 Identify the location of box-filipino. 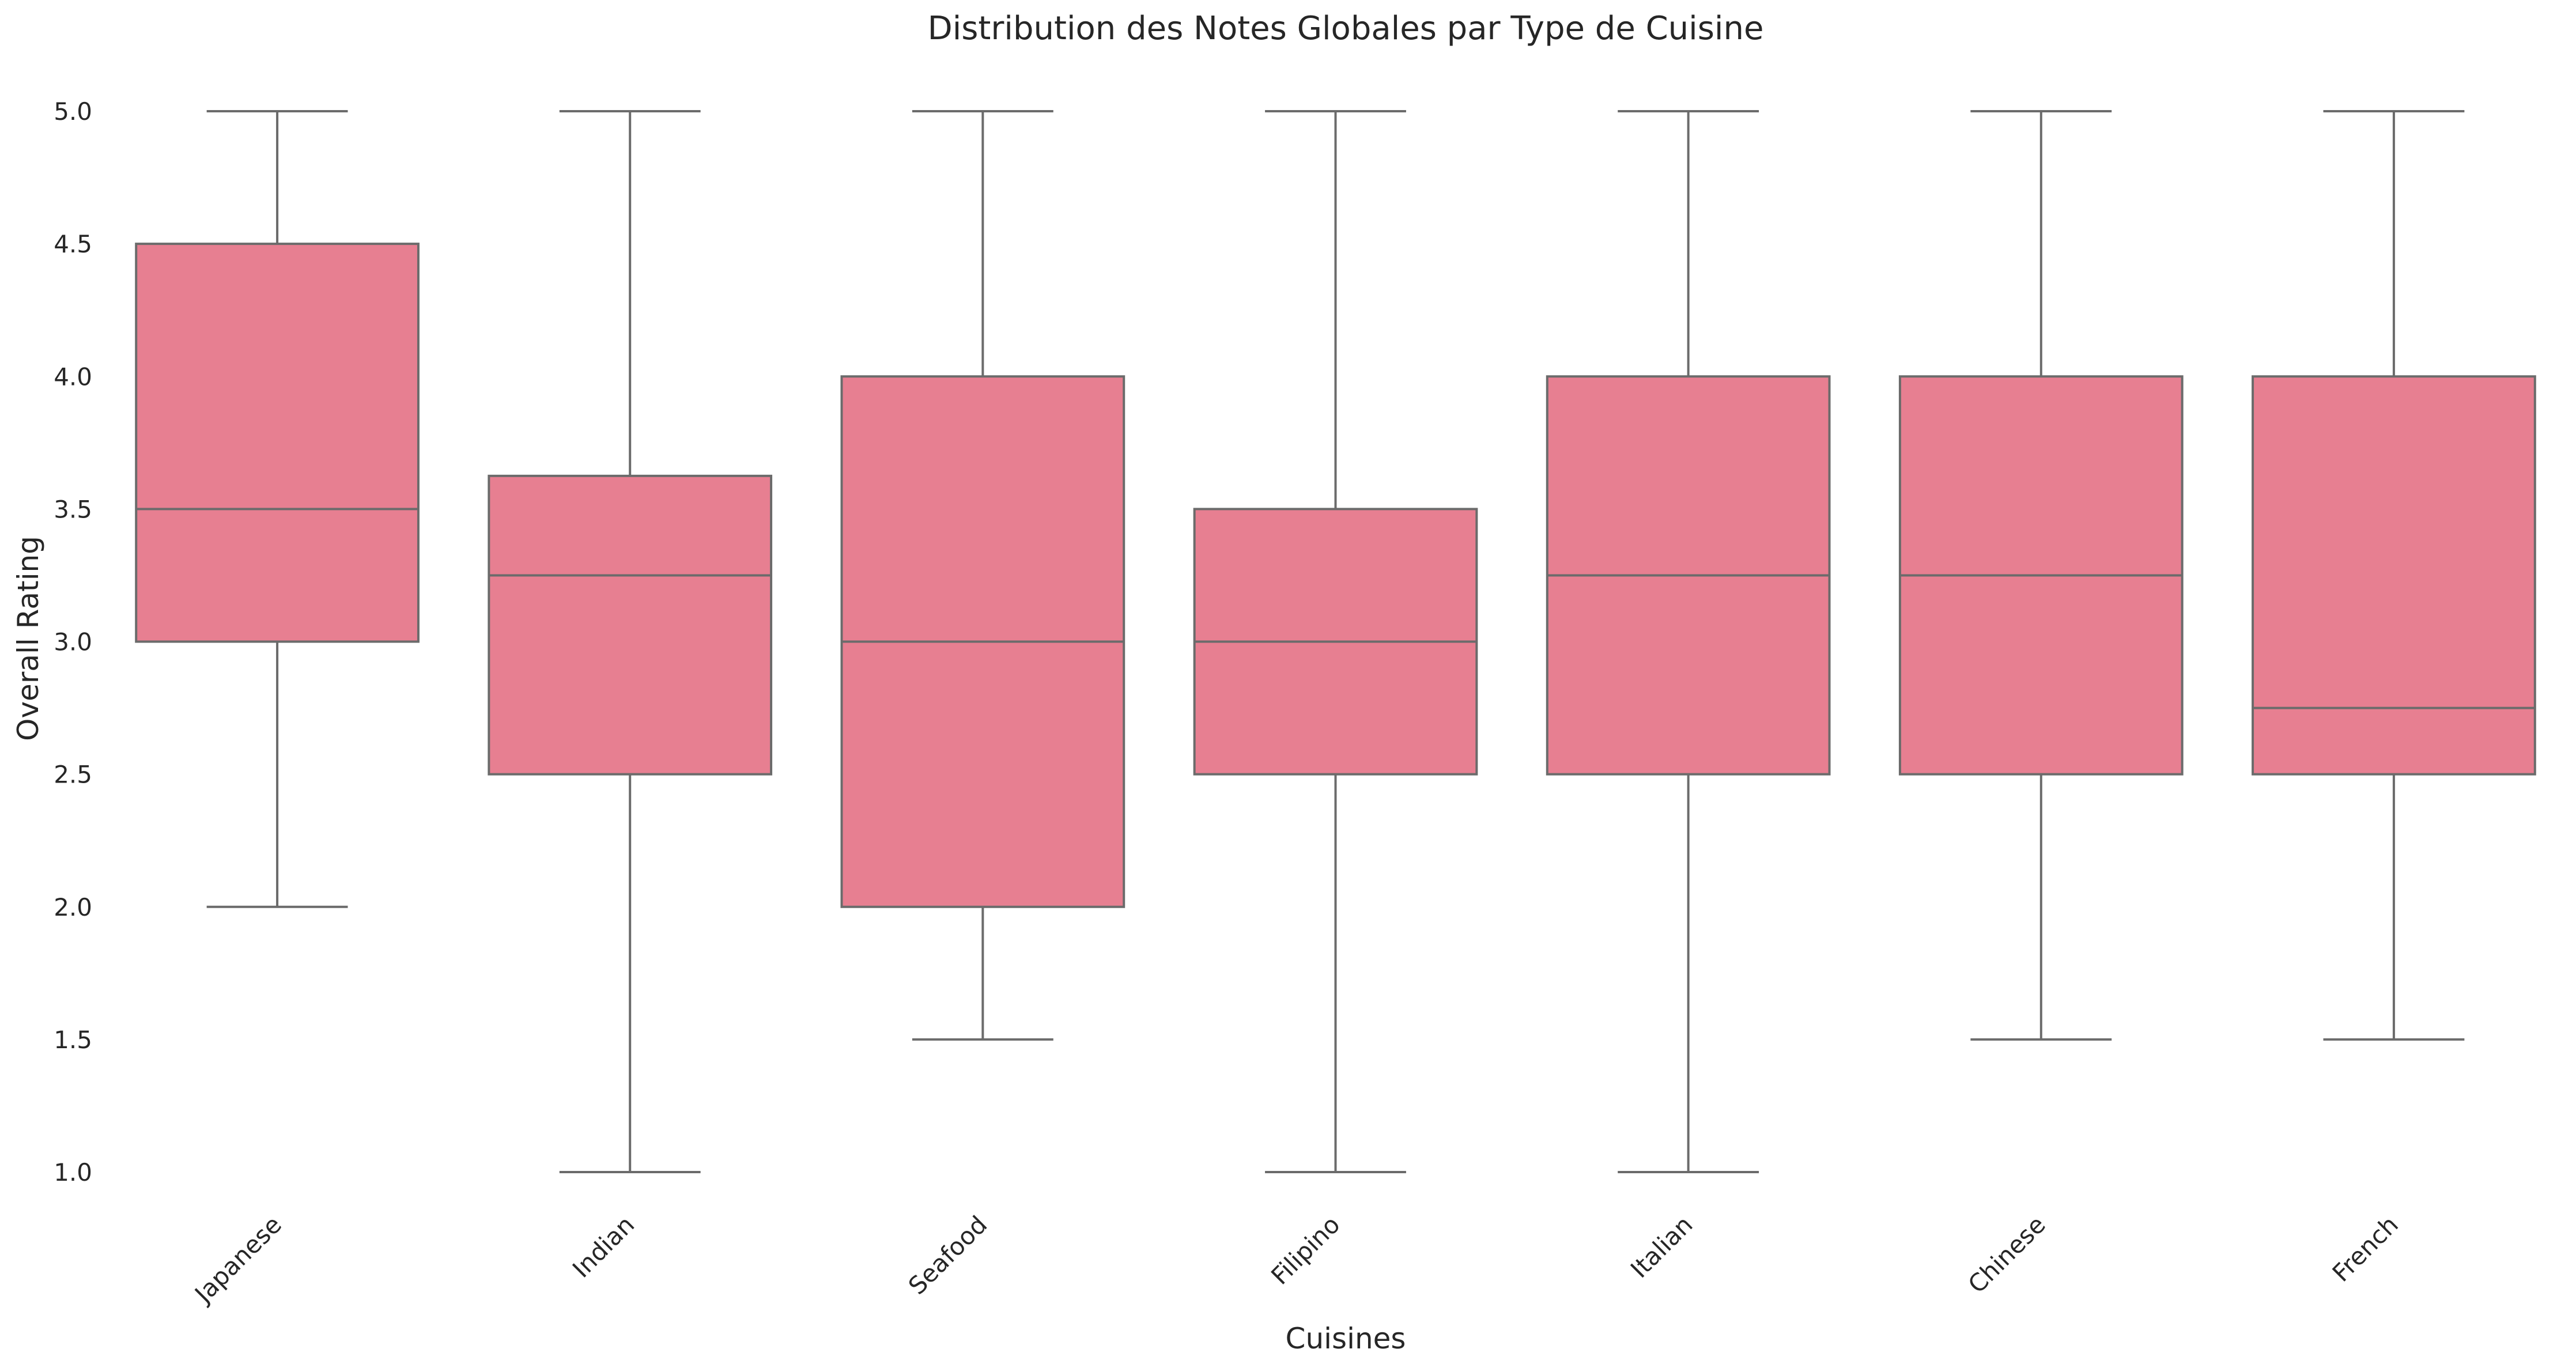
(1335, 641).